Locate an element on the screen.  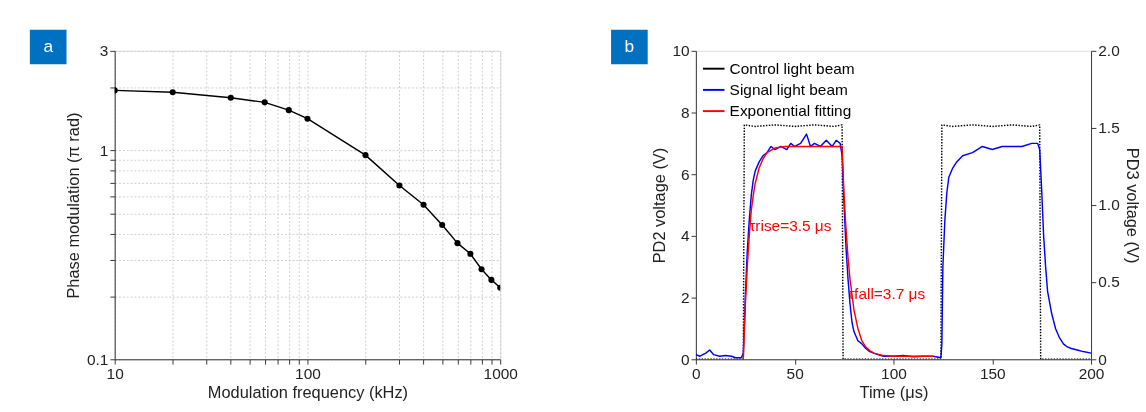
y-tick-label: 0.1 is located at coordinates (98, 359).